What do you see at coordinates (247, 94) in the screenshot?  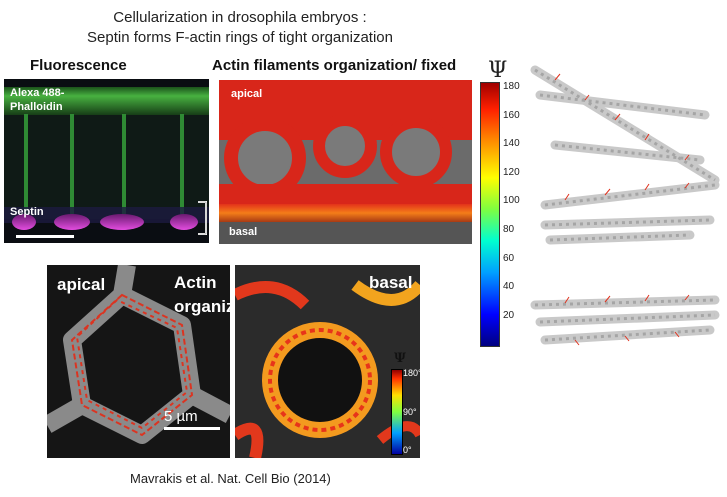 I see `apical-label: apical` at bounding box center [247, 94].